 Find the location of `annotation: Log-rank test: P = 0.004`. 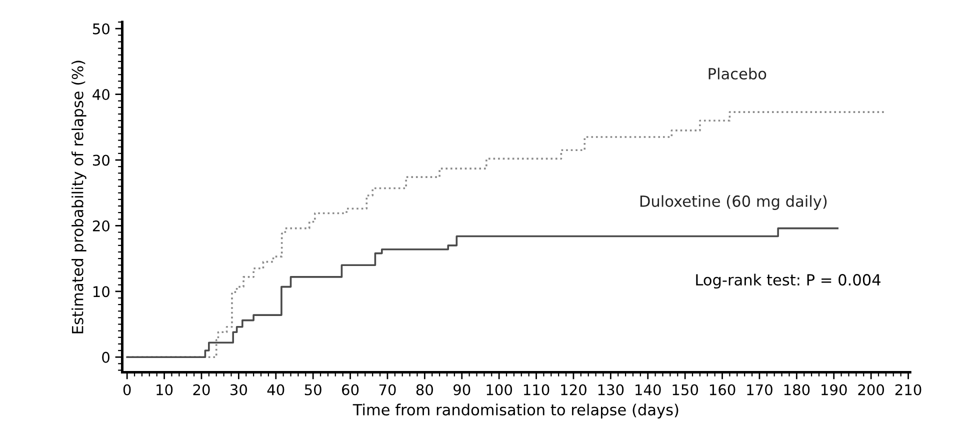

annotation: Log-rank test: P = 0.004 is located at coordinates (788, 281).